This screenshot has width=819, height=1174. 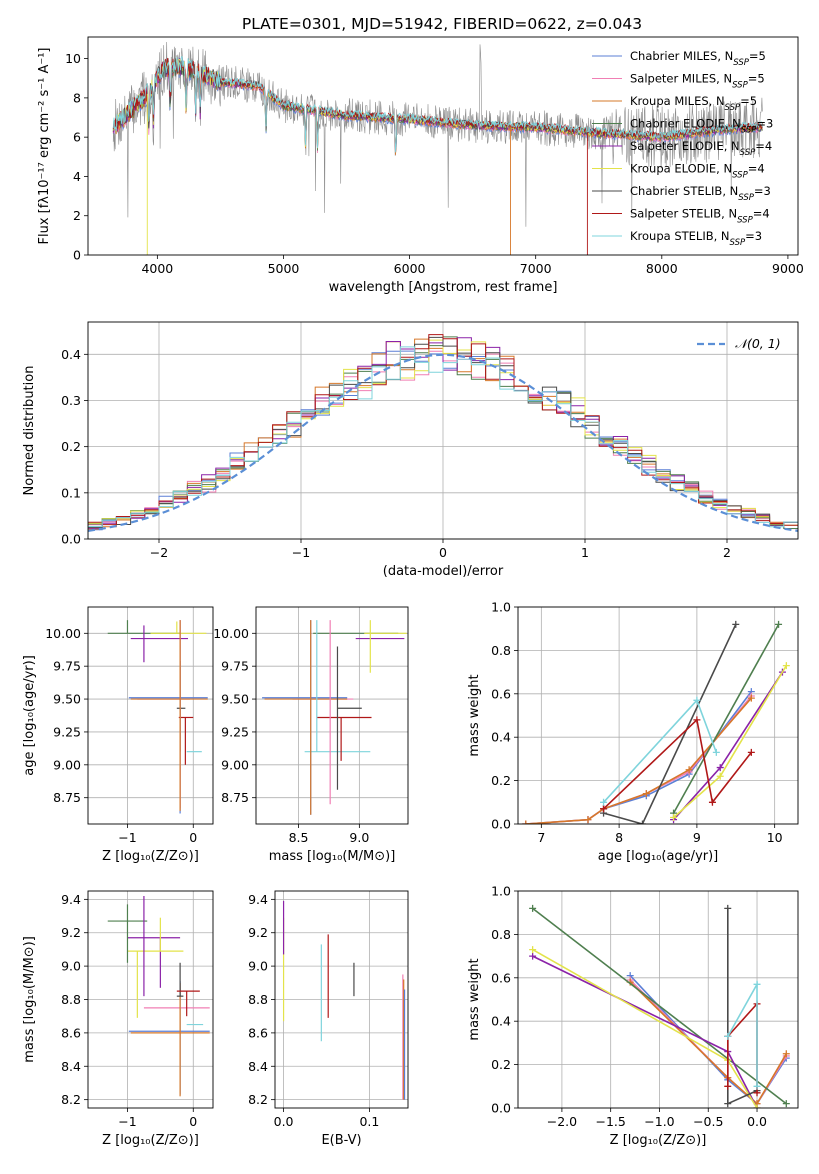 What do you see at coordinates (443, 287) in the screenshot?
I see `x-axis-label: wavelength [Angstrom, rest frame]` at bounding box center [443, 287].